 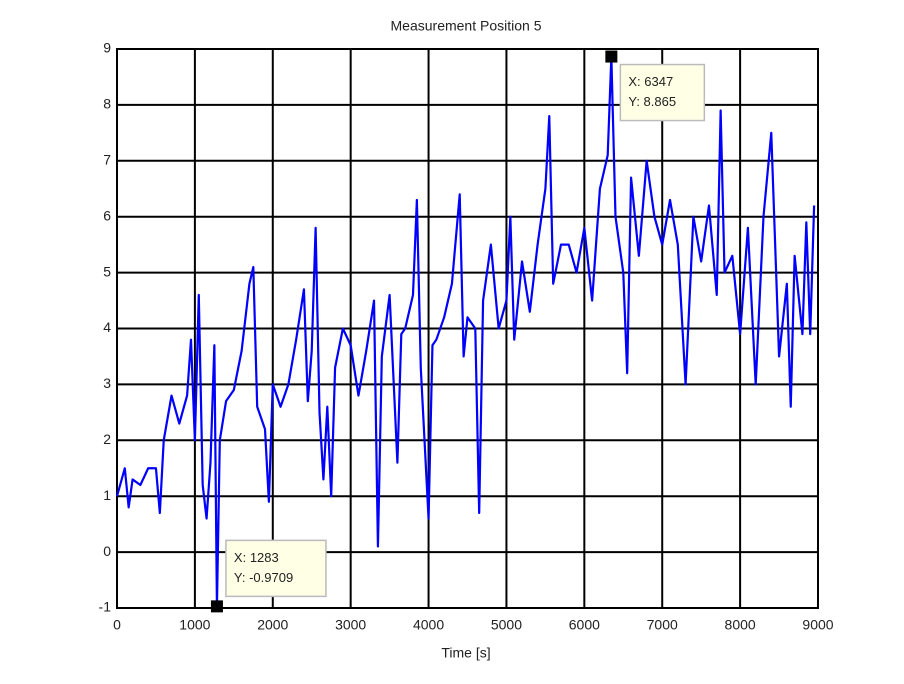 I want to click on y-tick-label: 9, so click(x=107, y=48).